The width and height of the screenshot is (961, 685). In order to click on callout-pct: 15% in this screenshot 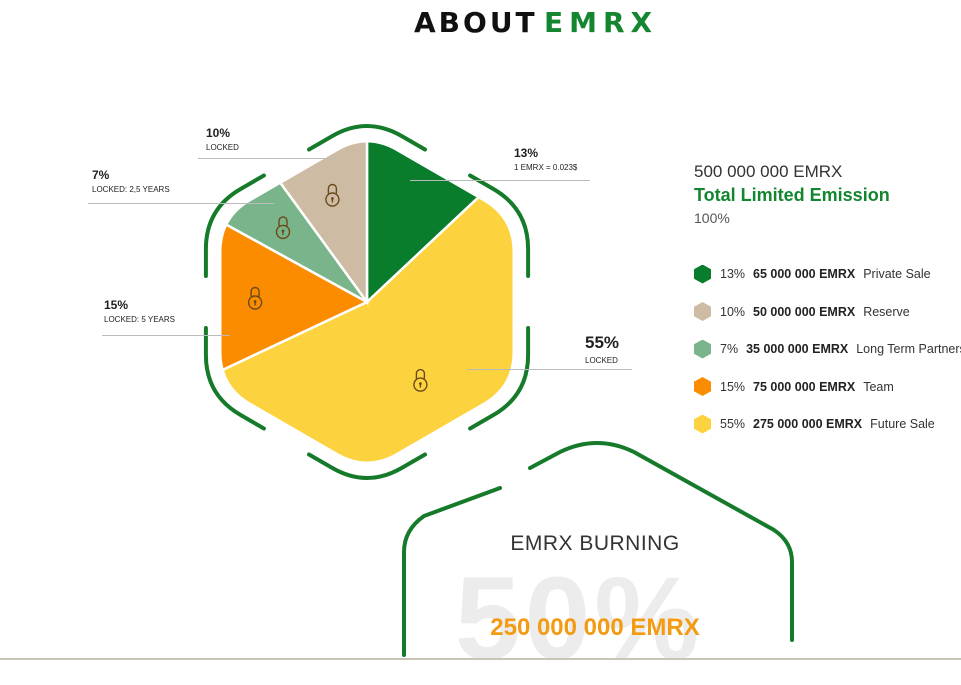, I will do `click(116, 305)`.